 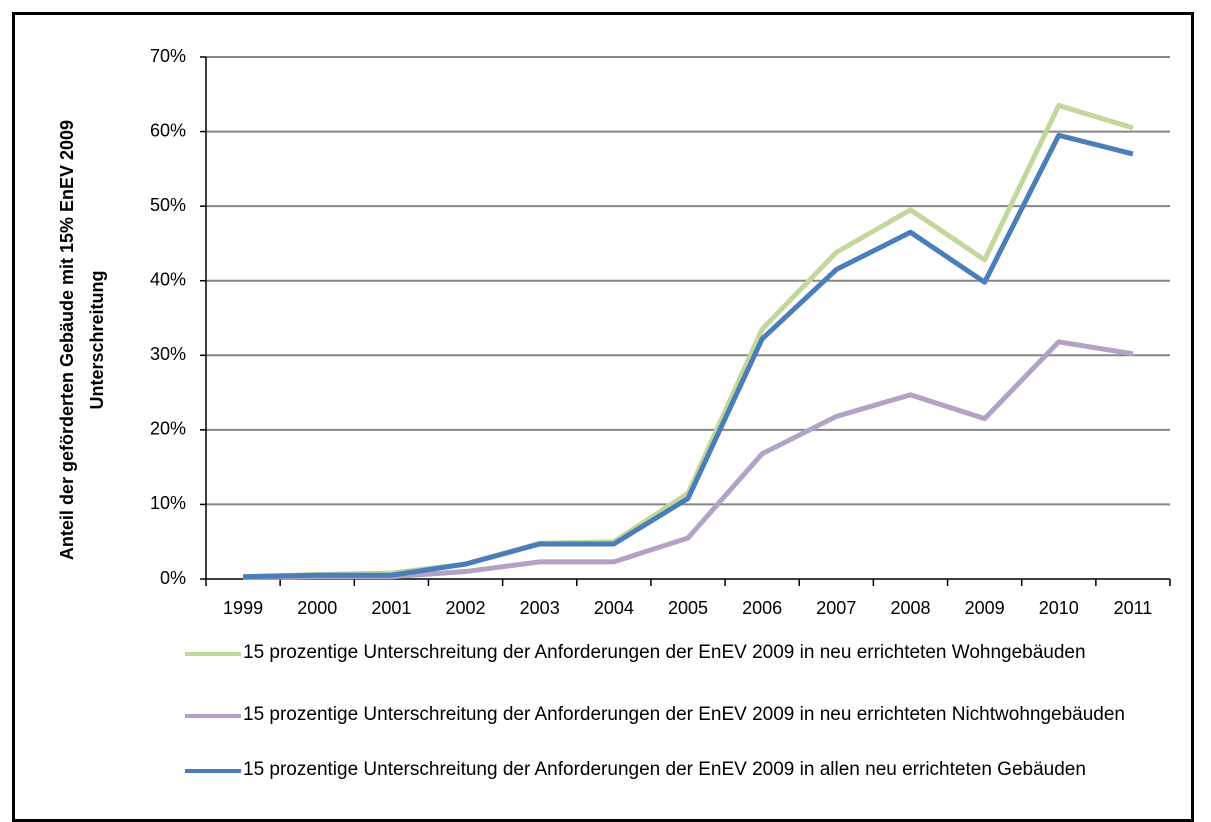 I want to click on x-tick-label: 2001, so click(x=391, y=608).